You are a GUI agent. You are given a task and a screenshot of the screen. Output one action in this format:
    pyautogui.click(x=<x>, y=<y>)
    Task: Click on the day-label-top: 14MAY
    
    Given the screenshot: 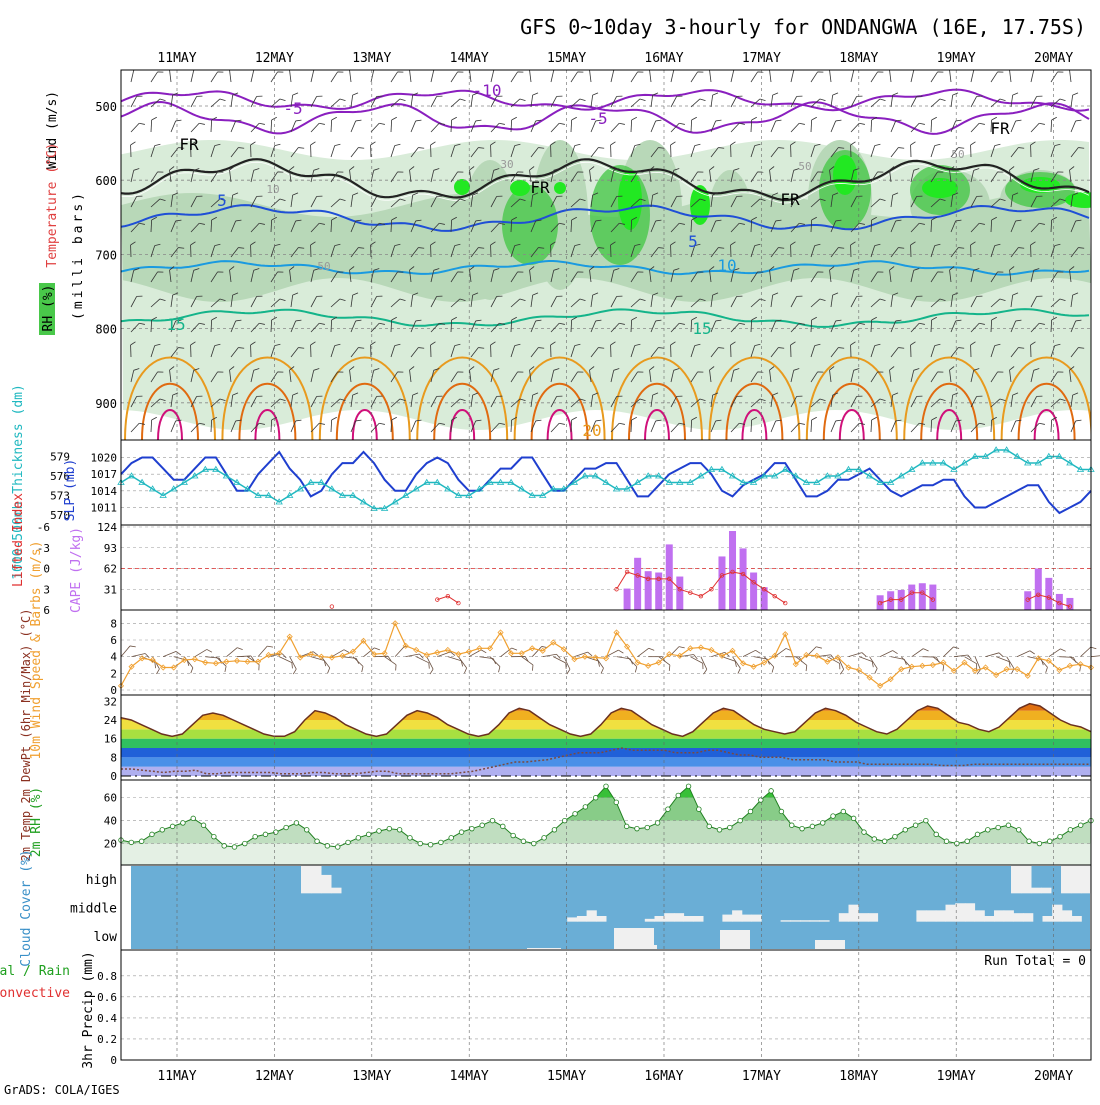 What is the action you would take?
    pyautogui.click(x=469, y=58)
    